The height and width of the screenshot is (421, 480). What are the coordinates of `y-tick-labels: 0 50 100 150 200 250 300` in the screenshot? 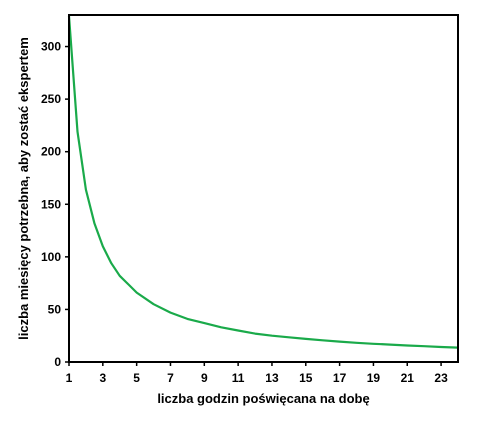 It's located at (51, 204).